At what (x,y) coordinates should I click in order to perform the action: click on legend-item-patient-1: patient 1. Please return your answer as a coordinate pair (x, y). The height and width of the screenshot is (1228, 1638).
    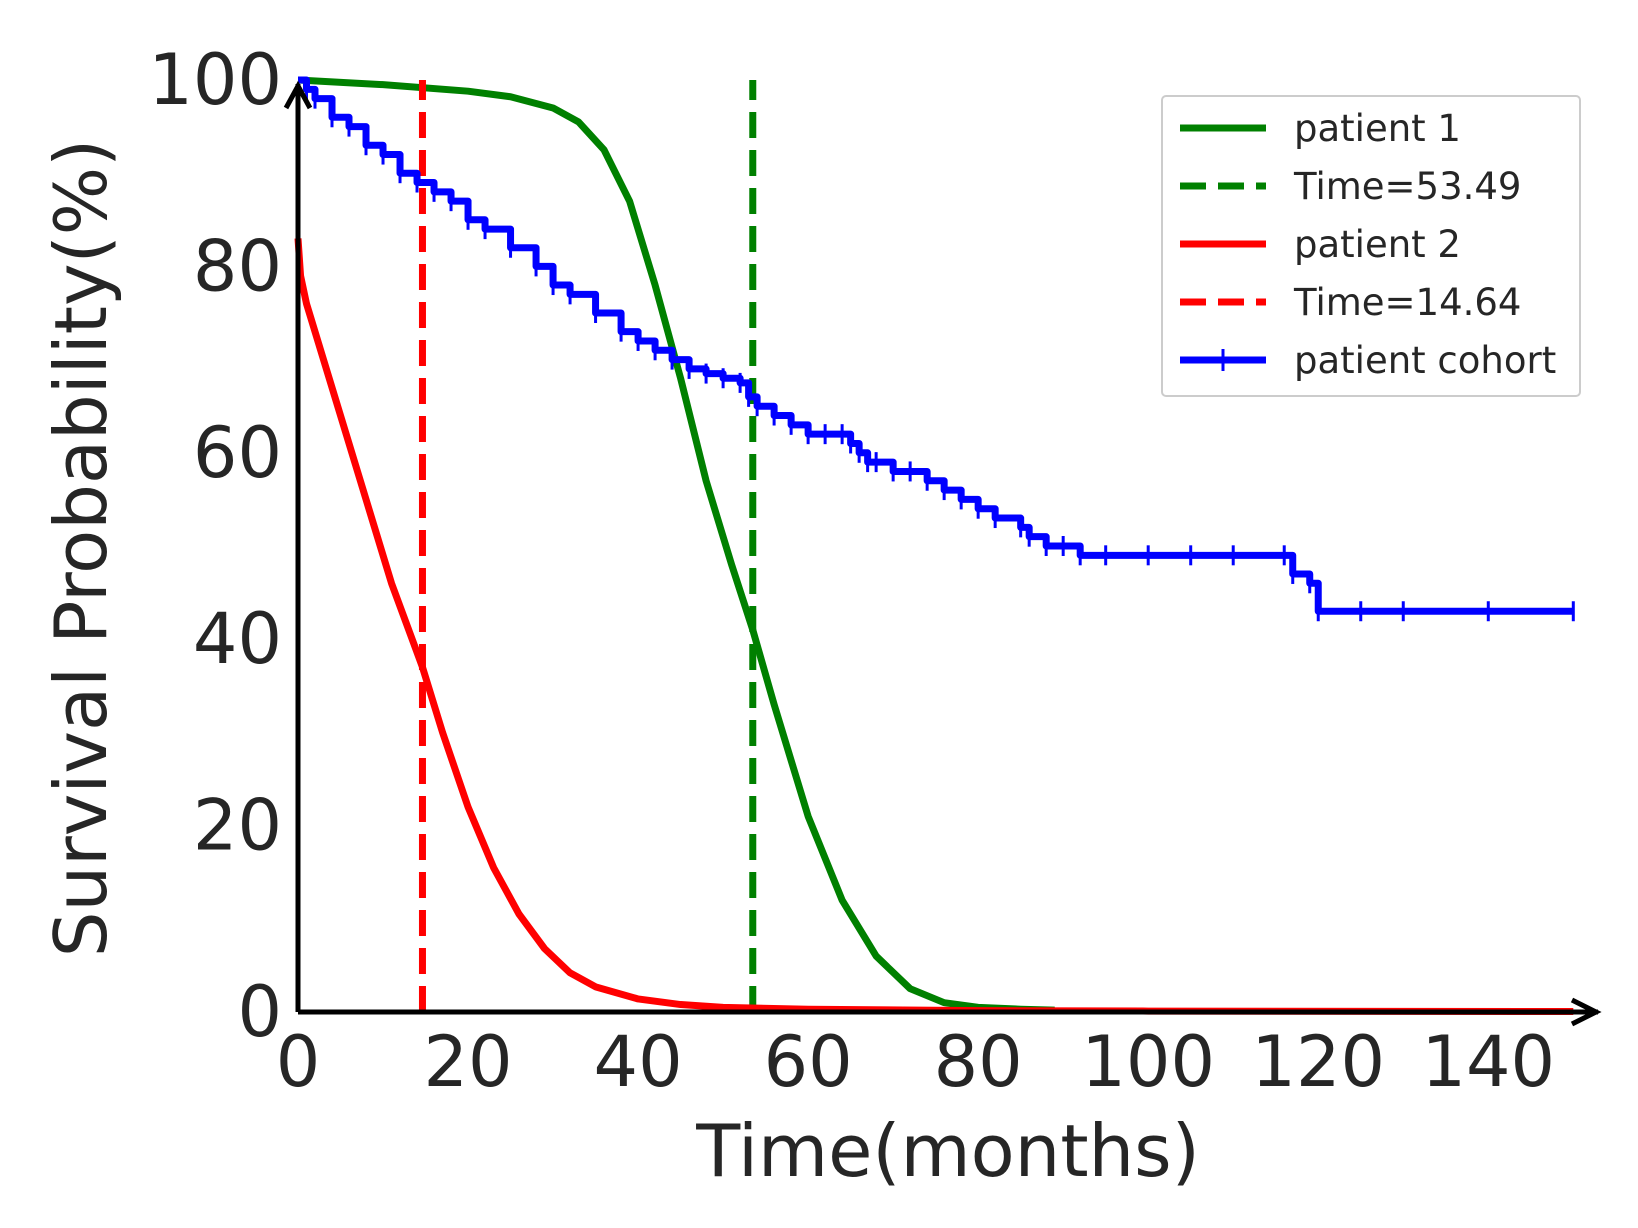
    Looking at the image, I should click on (1320, 128).